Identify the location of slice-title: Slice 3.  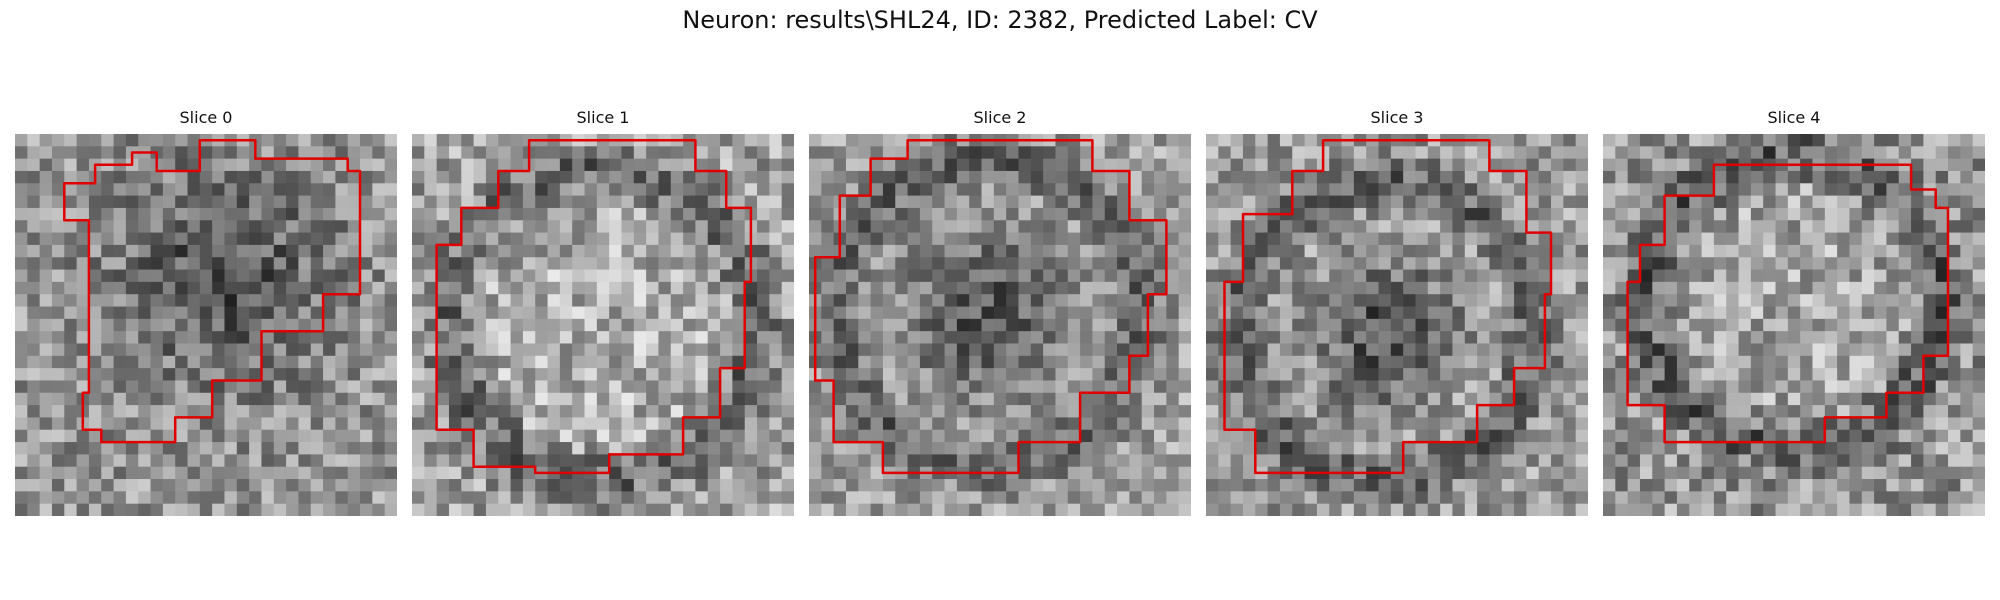
(1397, 117).